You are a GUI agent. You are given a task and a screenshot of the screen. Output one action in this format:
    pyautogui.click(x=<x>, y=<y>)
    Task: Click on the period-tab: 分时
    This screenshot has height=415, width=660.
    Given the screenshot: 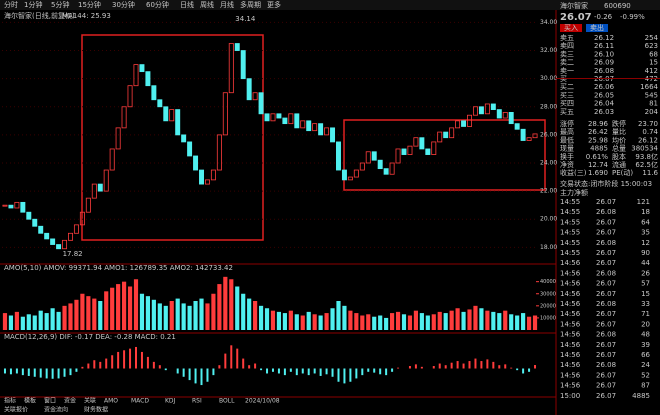 What is the action you would take?
    pyautogui.click(x=11, y=4)
    